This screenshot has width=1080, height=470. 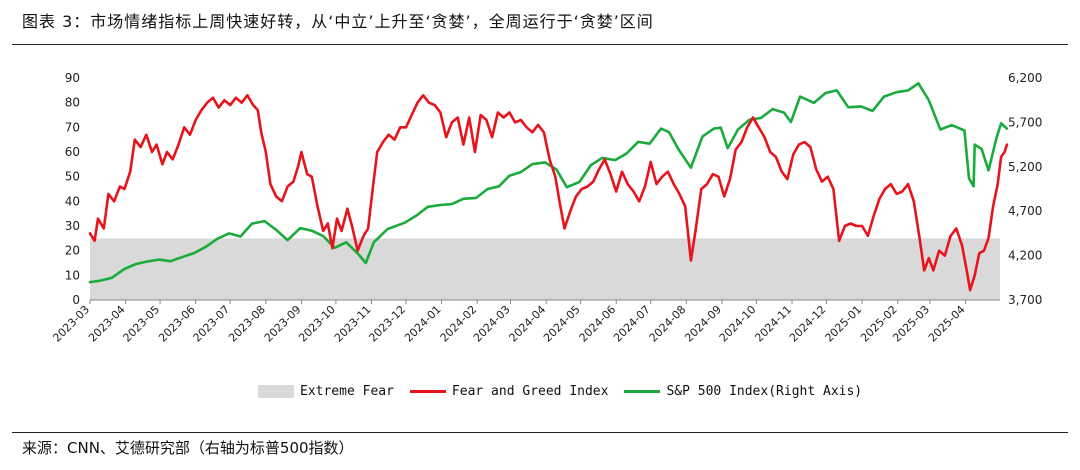 I want to click on legend-label-sp500: S&P 500 Index(Right Axis), so click(x=764, y=391).